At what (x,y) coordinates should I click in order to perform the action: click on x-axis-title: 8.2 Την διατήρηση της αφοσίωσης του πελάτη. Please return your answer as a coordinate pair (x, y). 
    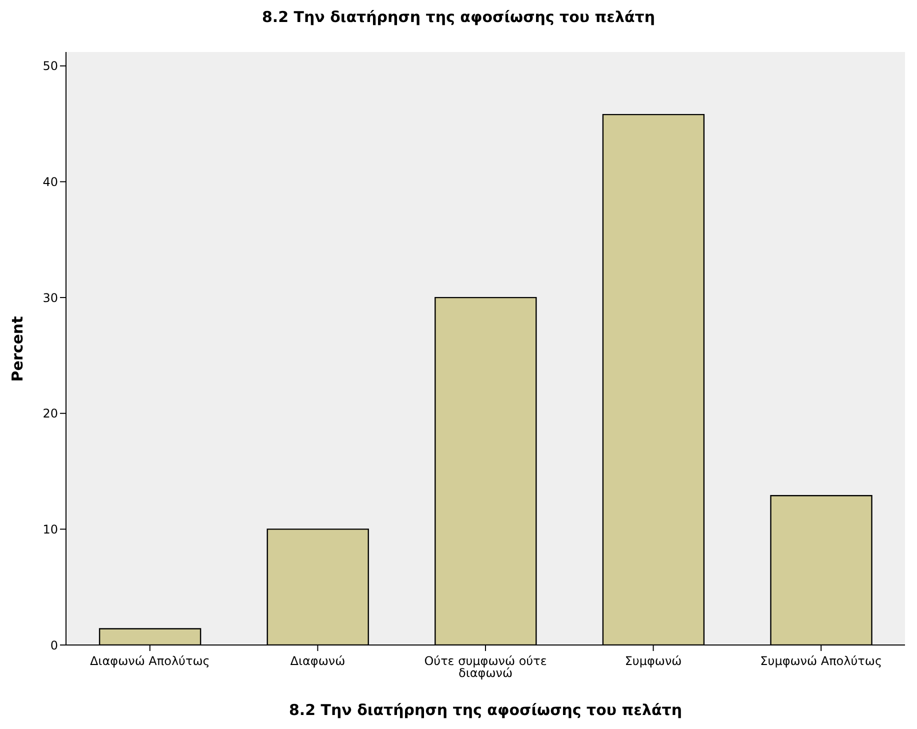
    Looking at the image, I should click on (486, 710).